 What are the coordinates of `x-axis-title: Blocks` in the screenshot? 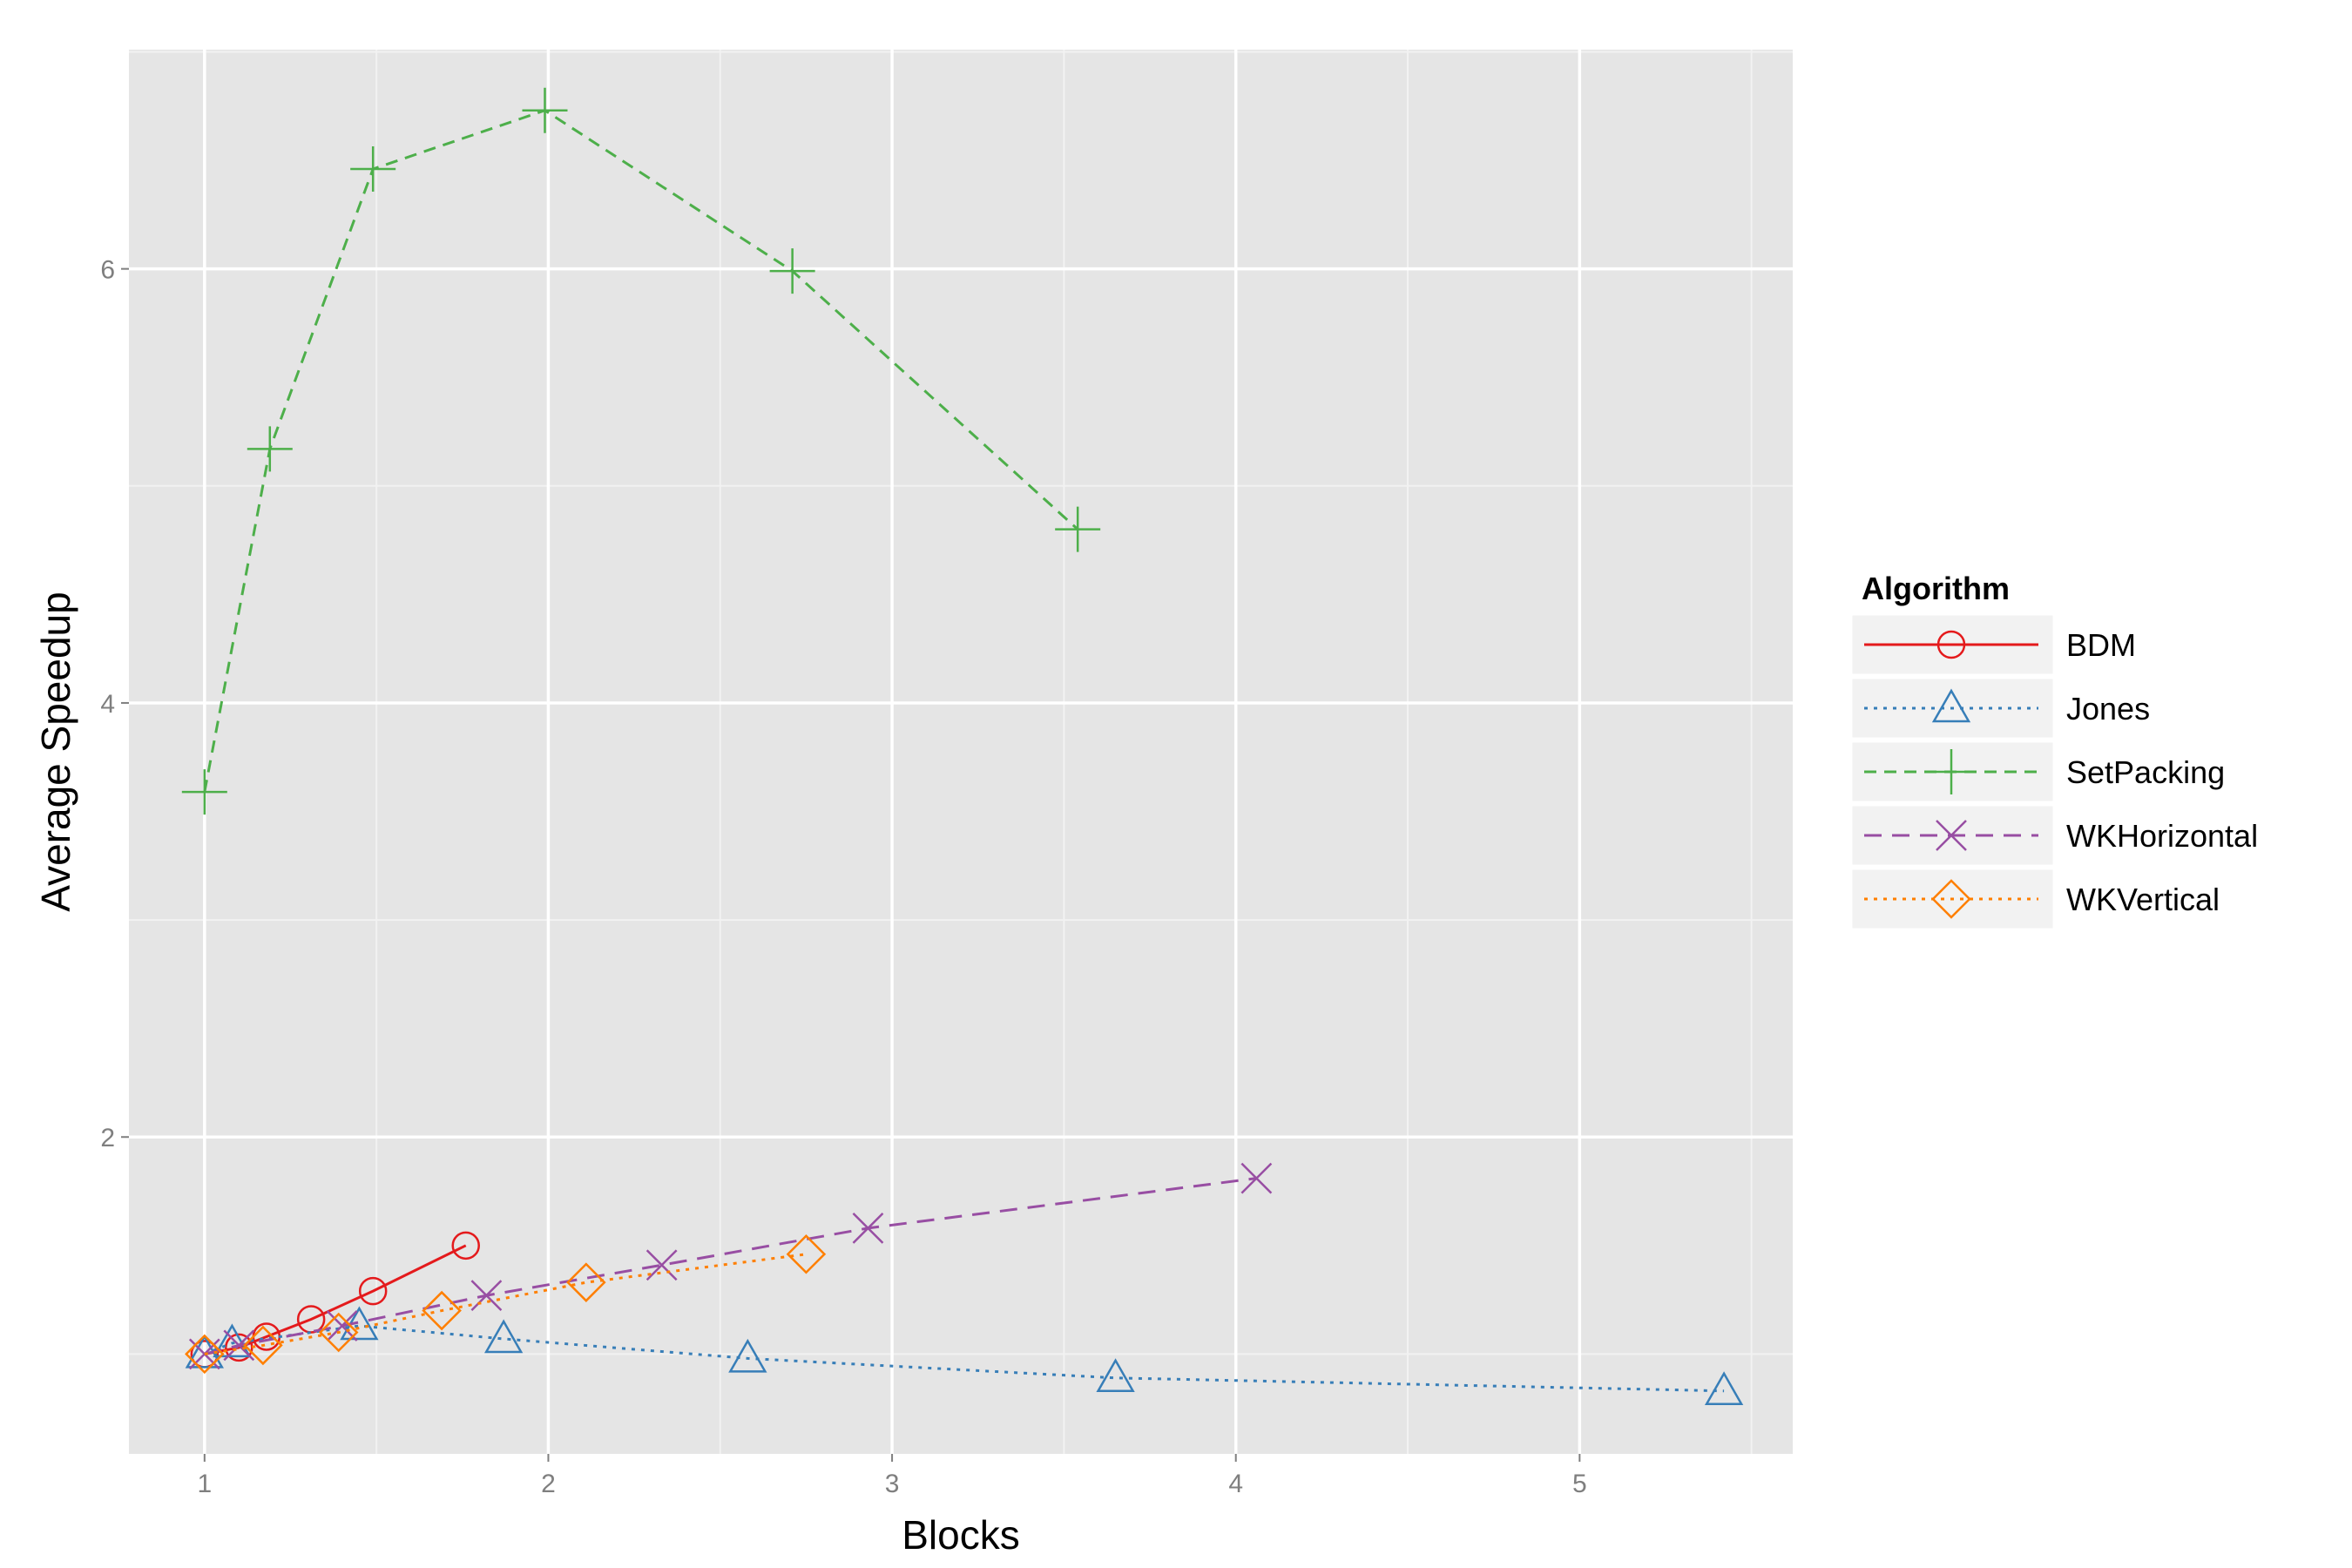 It's located at (960, 1535).